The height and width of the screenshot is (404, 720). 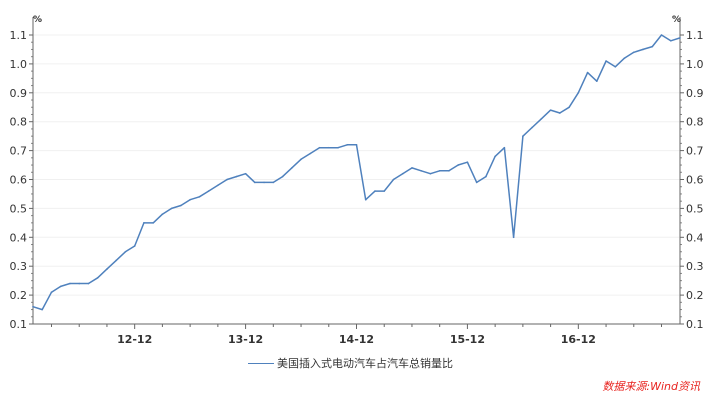 What do you see at coordinates (19, 266) in the screenshot?
I see `y-tick-label-left: 0.3` at bounding box center [19, 266].